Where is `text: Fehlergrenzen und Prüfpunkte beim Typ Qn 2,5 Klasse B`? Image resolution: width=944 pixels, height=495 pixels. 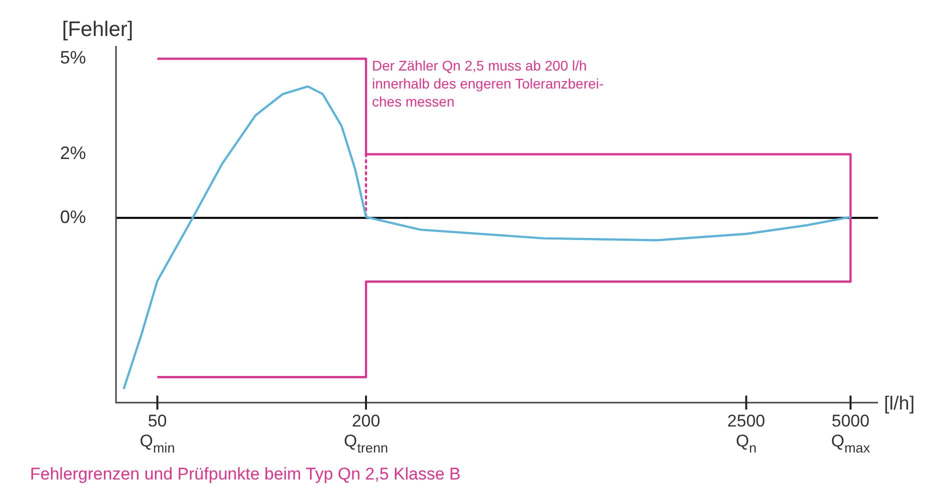
text: Fehlergrenzen und Prüfpunkte beim Typ Qn 2,5 Klasse B is located at coordinates (245, 474).